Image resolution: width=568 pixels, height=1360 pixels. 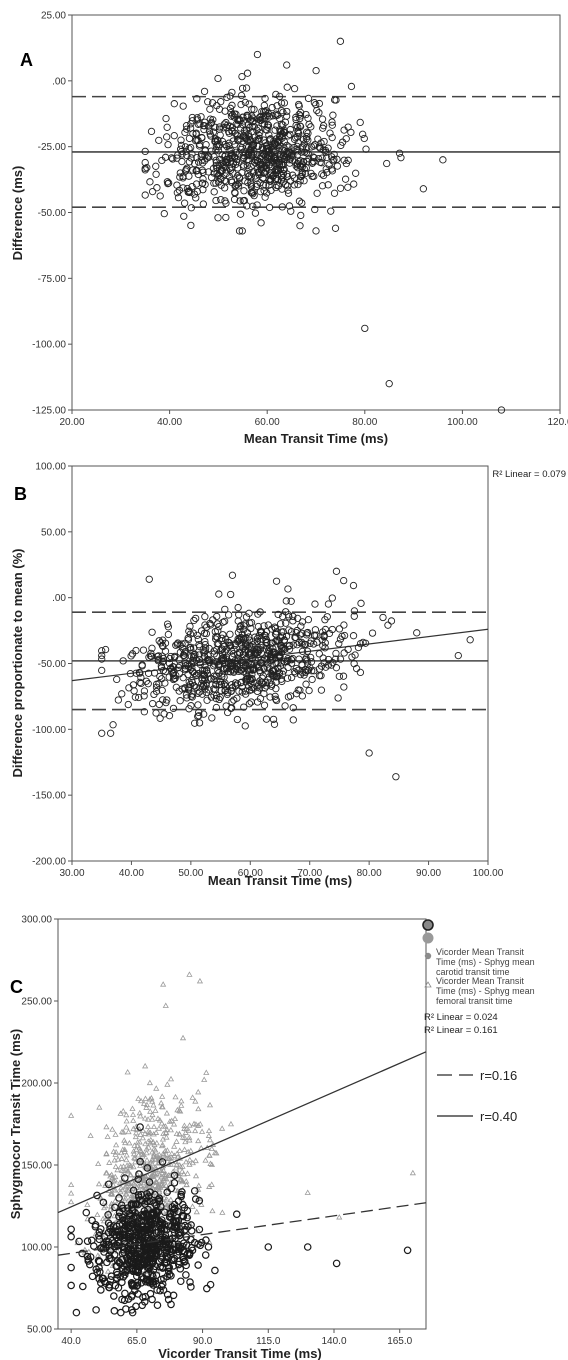 I want to click on y-tick-label: 200.00, so click(x=36, y=1084).